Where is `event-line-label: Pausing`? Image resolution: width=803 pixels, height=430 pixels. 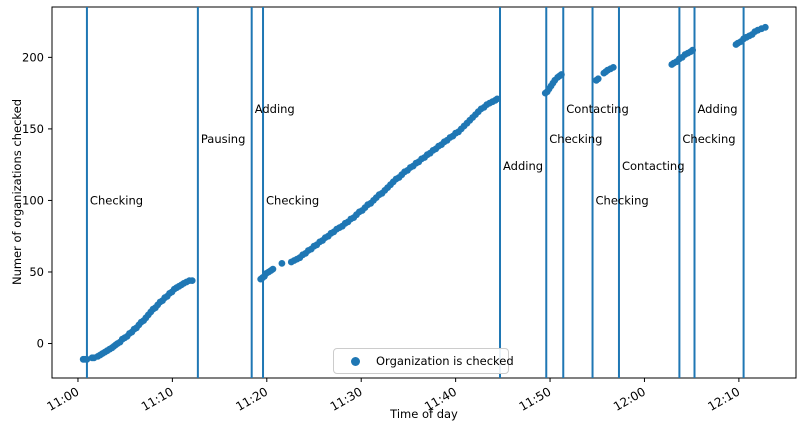 event-line-label: Pausing is located at coordinates (223, 139).